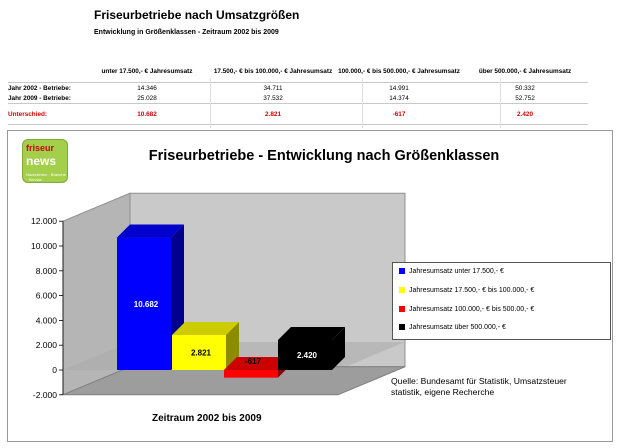  What do you see at coordinates (47, 271) in the screenshot?
I see `y-tick-label: 8.000` at bounding box center [47, 271].